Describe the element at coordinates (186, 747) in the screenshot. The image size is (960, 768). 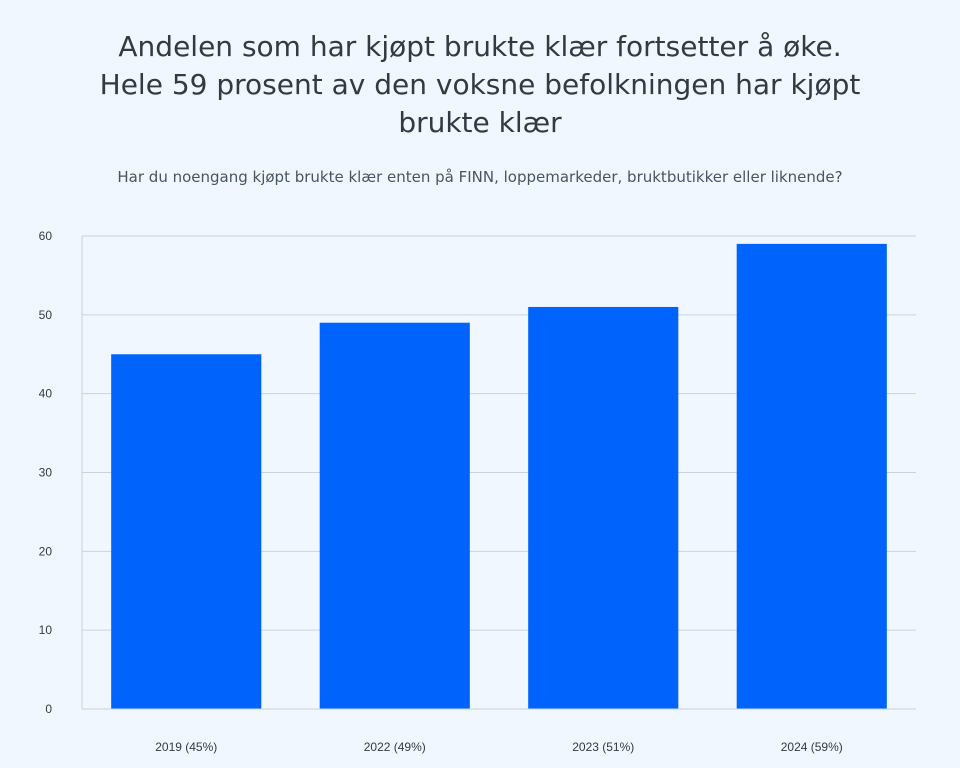
I see `x-tick-label: 2019 (45%)` at that location.